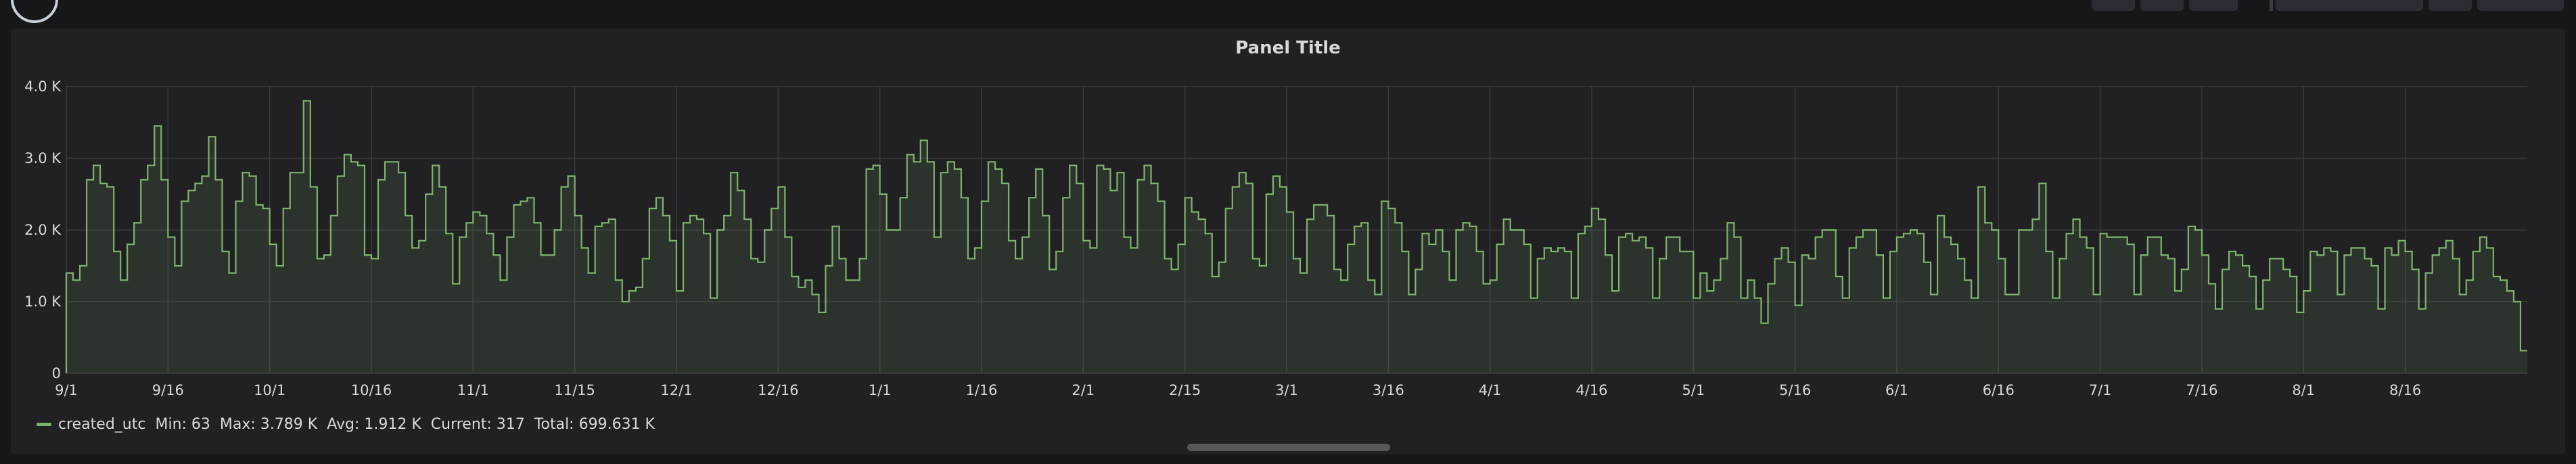  Describe the element at coordinates (676, 390) in the screenshot. I see `x-tick-label: 12/1` at that location.